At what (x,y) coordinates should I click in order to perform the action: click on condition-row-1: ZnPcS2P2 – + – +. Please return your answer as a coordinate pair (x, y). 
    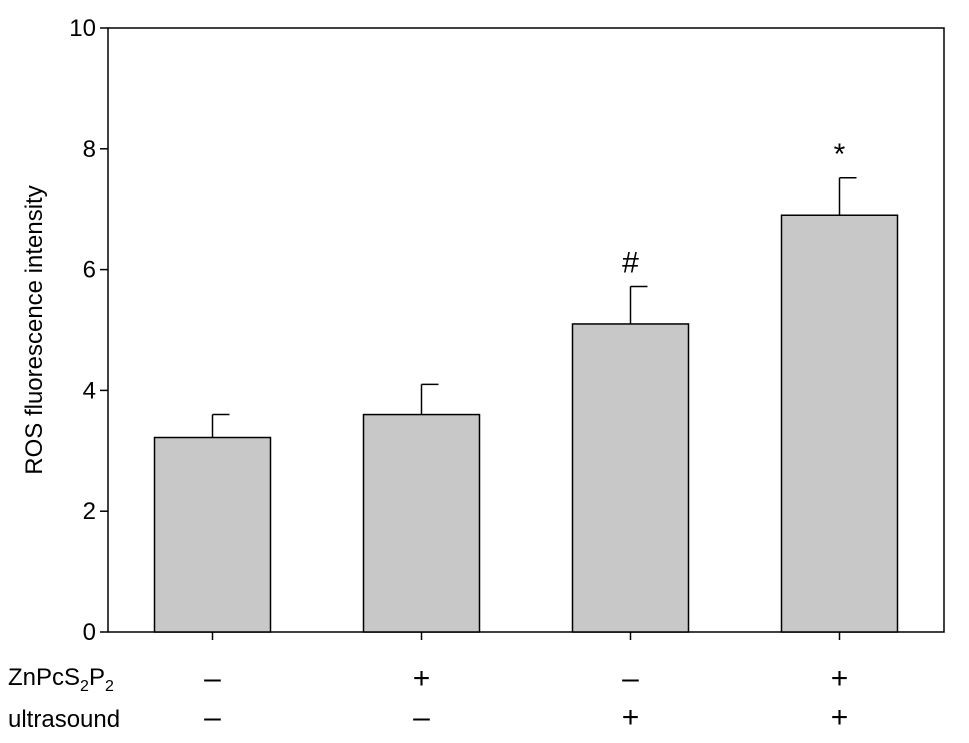
    Looking at the image, I should click on (428, 678).